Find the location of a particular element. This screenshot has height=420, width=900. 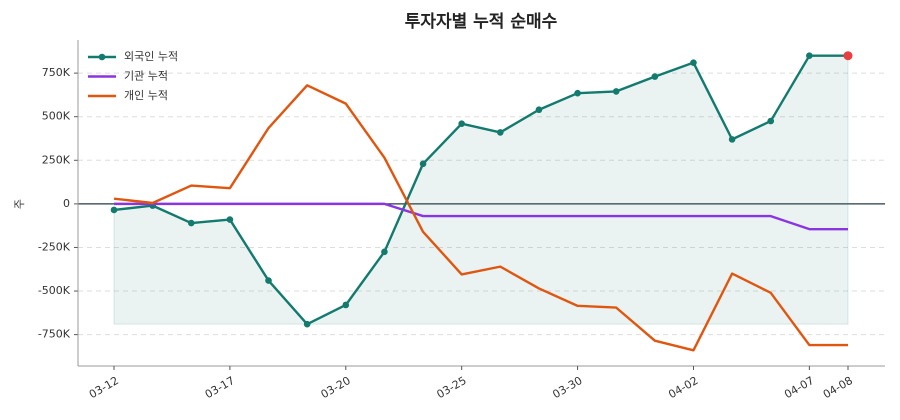

y-tick-label: -750K is located at coordinates (54, 334).